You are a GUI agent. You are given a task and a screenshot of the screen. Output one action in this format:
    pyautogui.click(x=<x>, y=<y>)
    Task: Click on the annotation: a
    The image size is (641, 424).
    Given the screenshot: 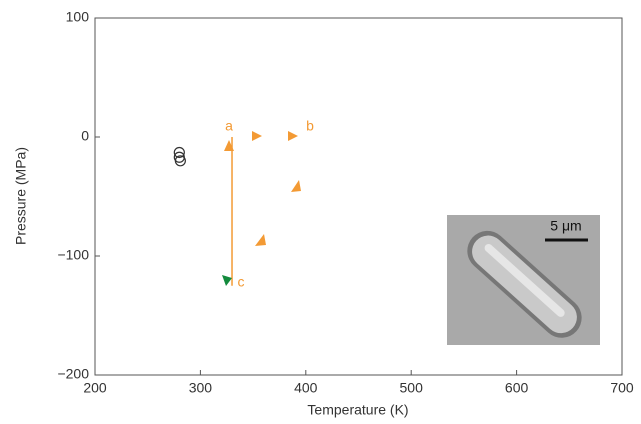 What is the action you would take?
    pyautogui.click(x=229, y=126)
    